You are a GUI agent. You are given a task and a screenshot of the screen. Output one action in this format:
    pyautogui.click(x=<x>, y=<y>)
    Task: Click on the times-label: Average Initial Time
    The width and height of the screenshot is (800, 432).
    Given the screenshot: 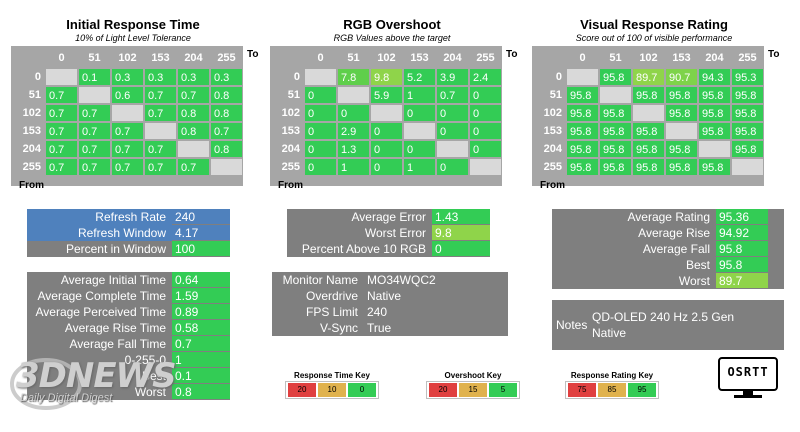 What is the action you would take?
    pyautogui.click(x=113, y=280)
    